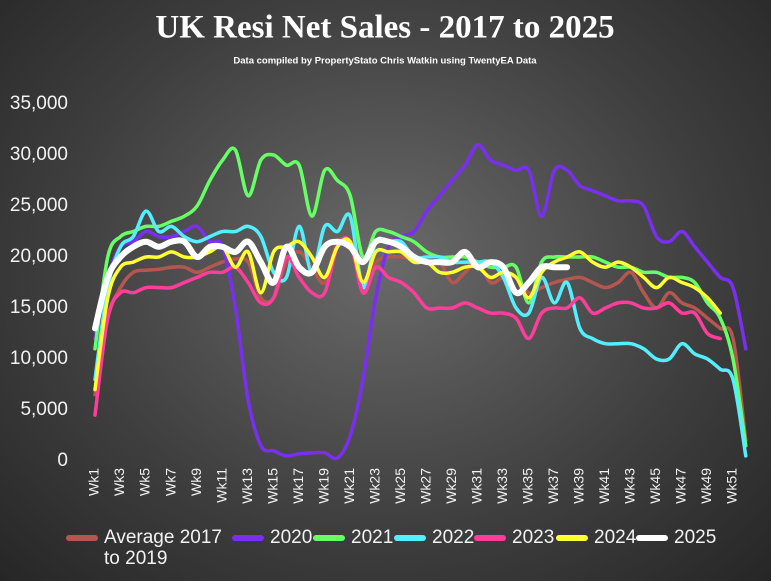  Describe the element at coordinates (163, 548) in the screenshot. I see `legend-label: Average 2017 to 2019` at that location.